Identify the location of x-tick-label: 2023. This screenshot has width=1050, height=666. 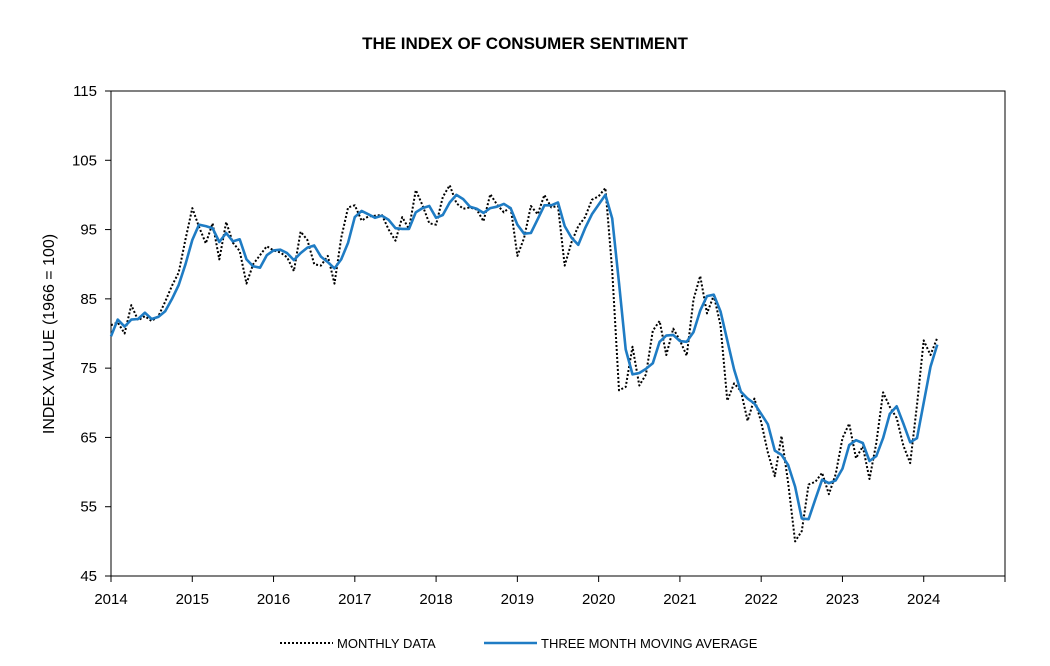
(842, 599).